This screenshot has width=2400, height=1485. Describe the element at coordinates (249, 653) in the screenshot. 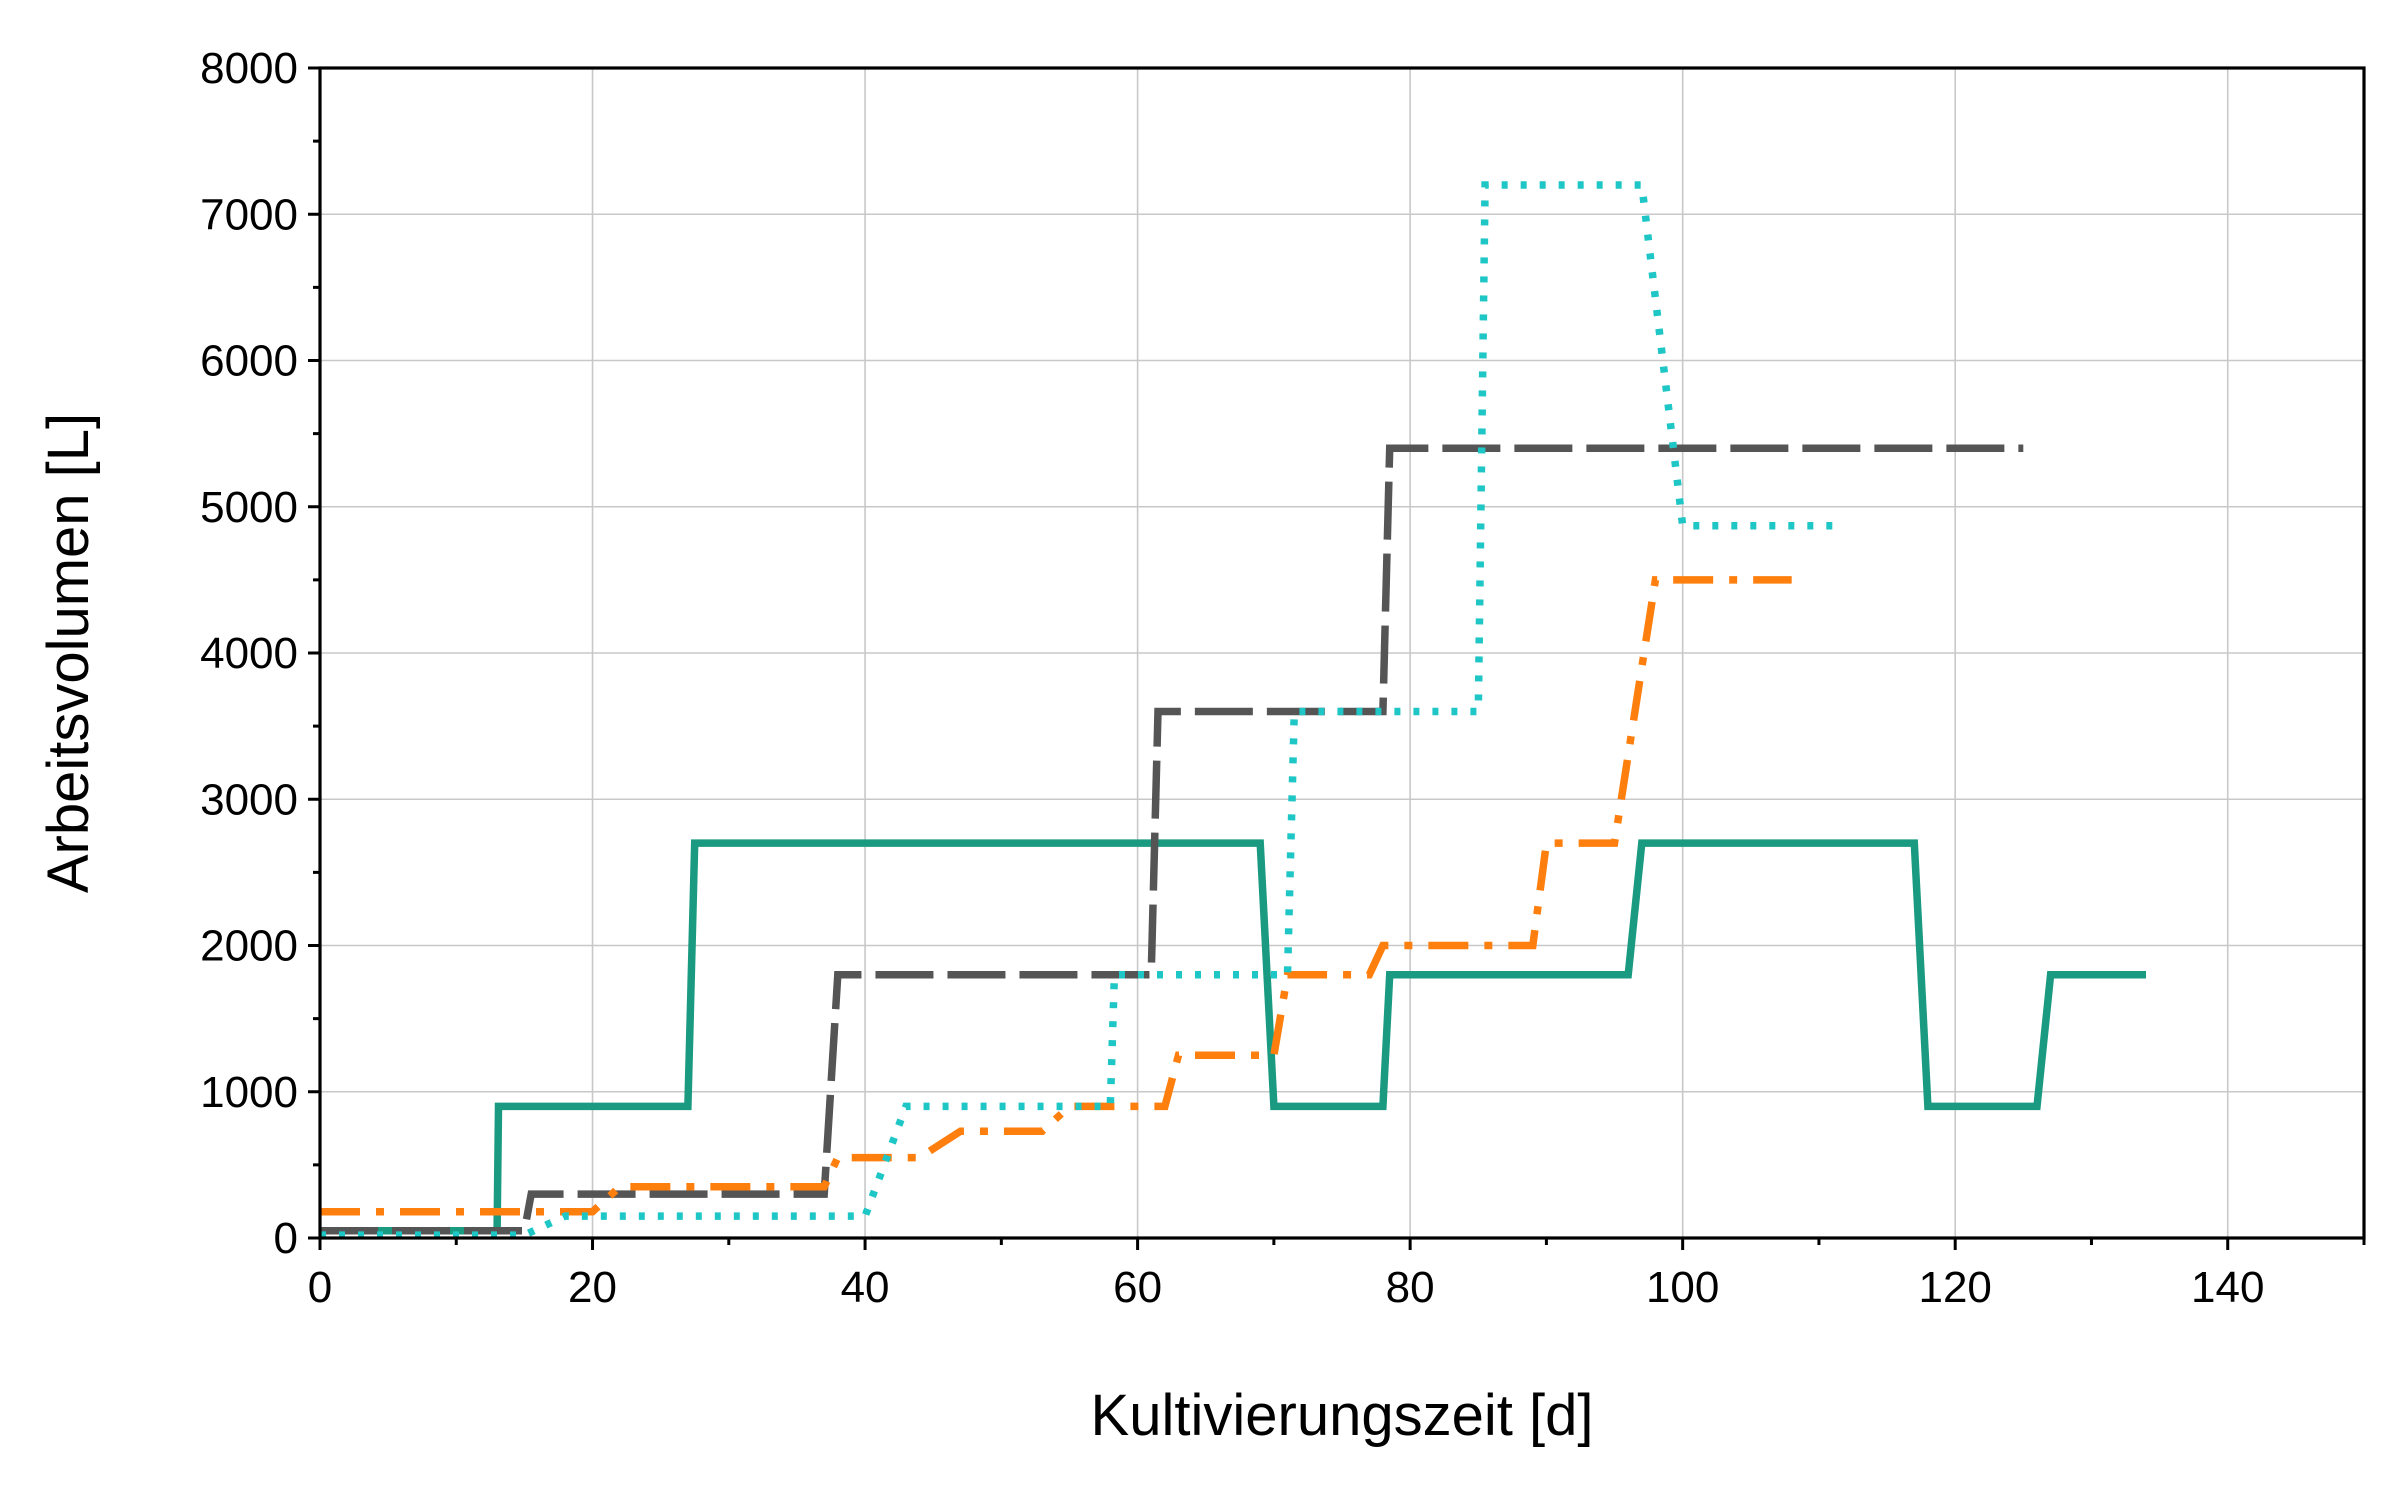

I see `y-tick-label: 4000` at that location.